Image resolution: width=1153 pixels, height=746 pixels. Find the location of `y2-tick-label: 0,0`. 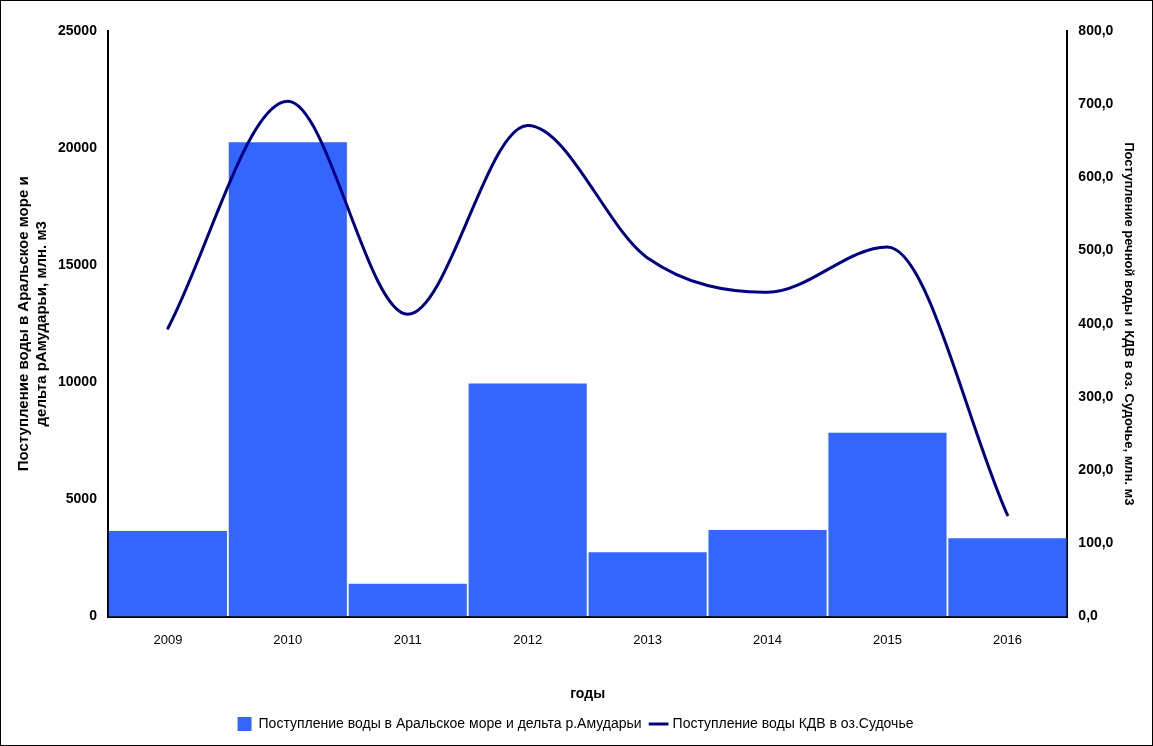

y2-tick-label: 0,0 is located at coordinates (1088, 615).